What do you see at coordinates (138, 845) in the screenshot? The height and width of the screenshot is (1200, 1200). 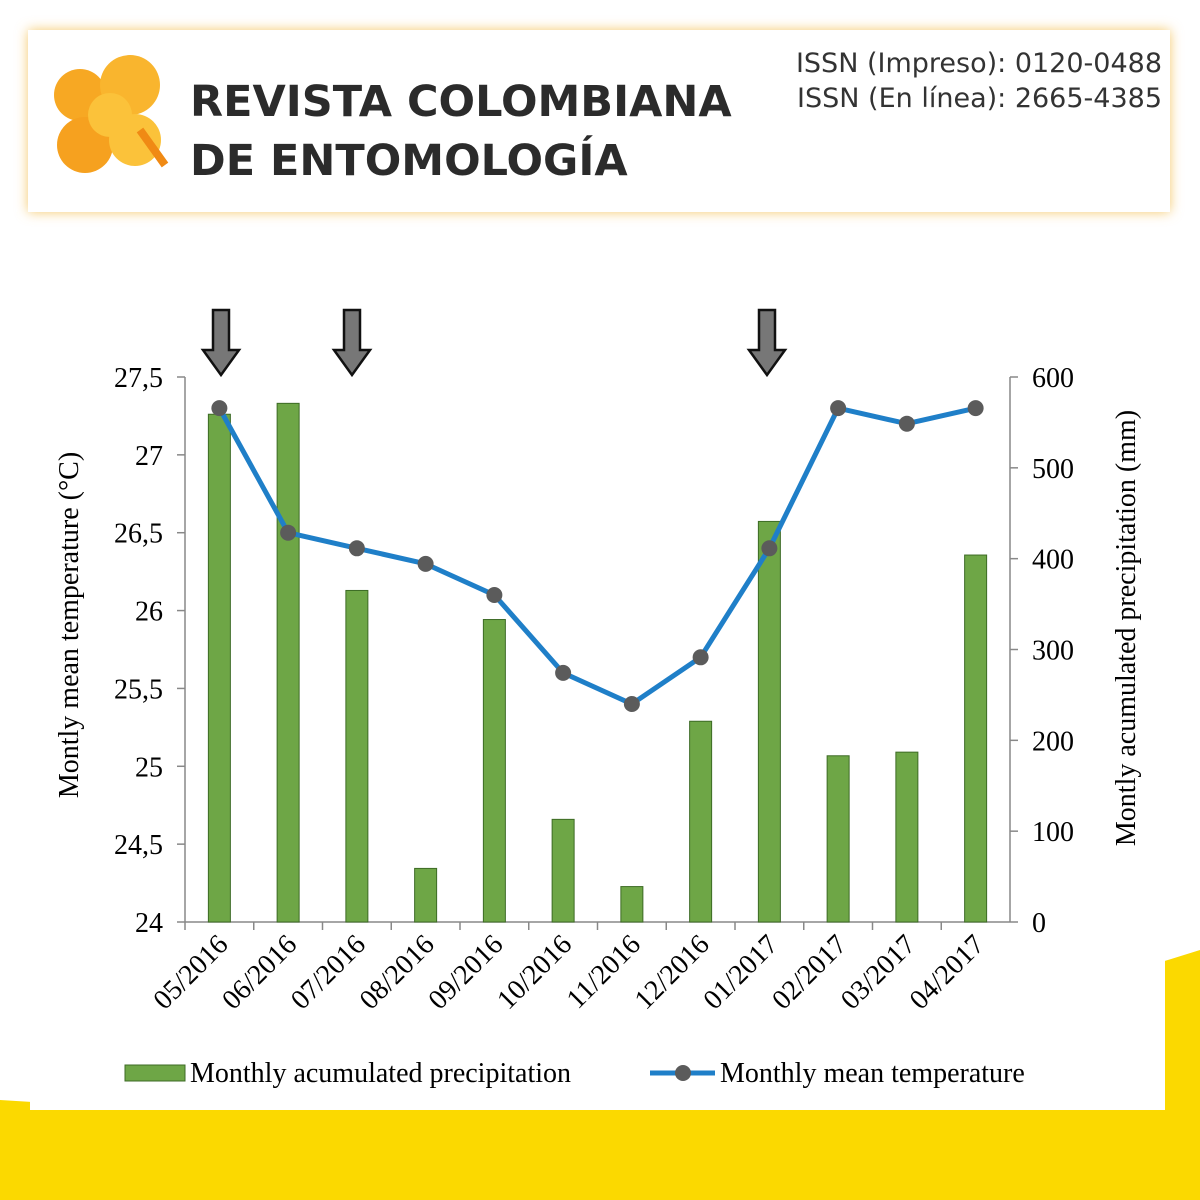 I see `y-tick-label: 24,5` at bounding box center [138, 845].